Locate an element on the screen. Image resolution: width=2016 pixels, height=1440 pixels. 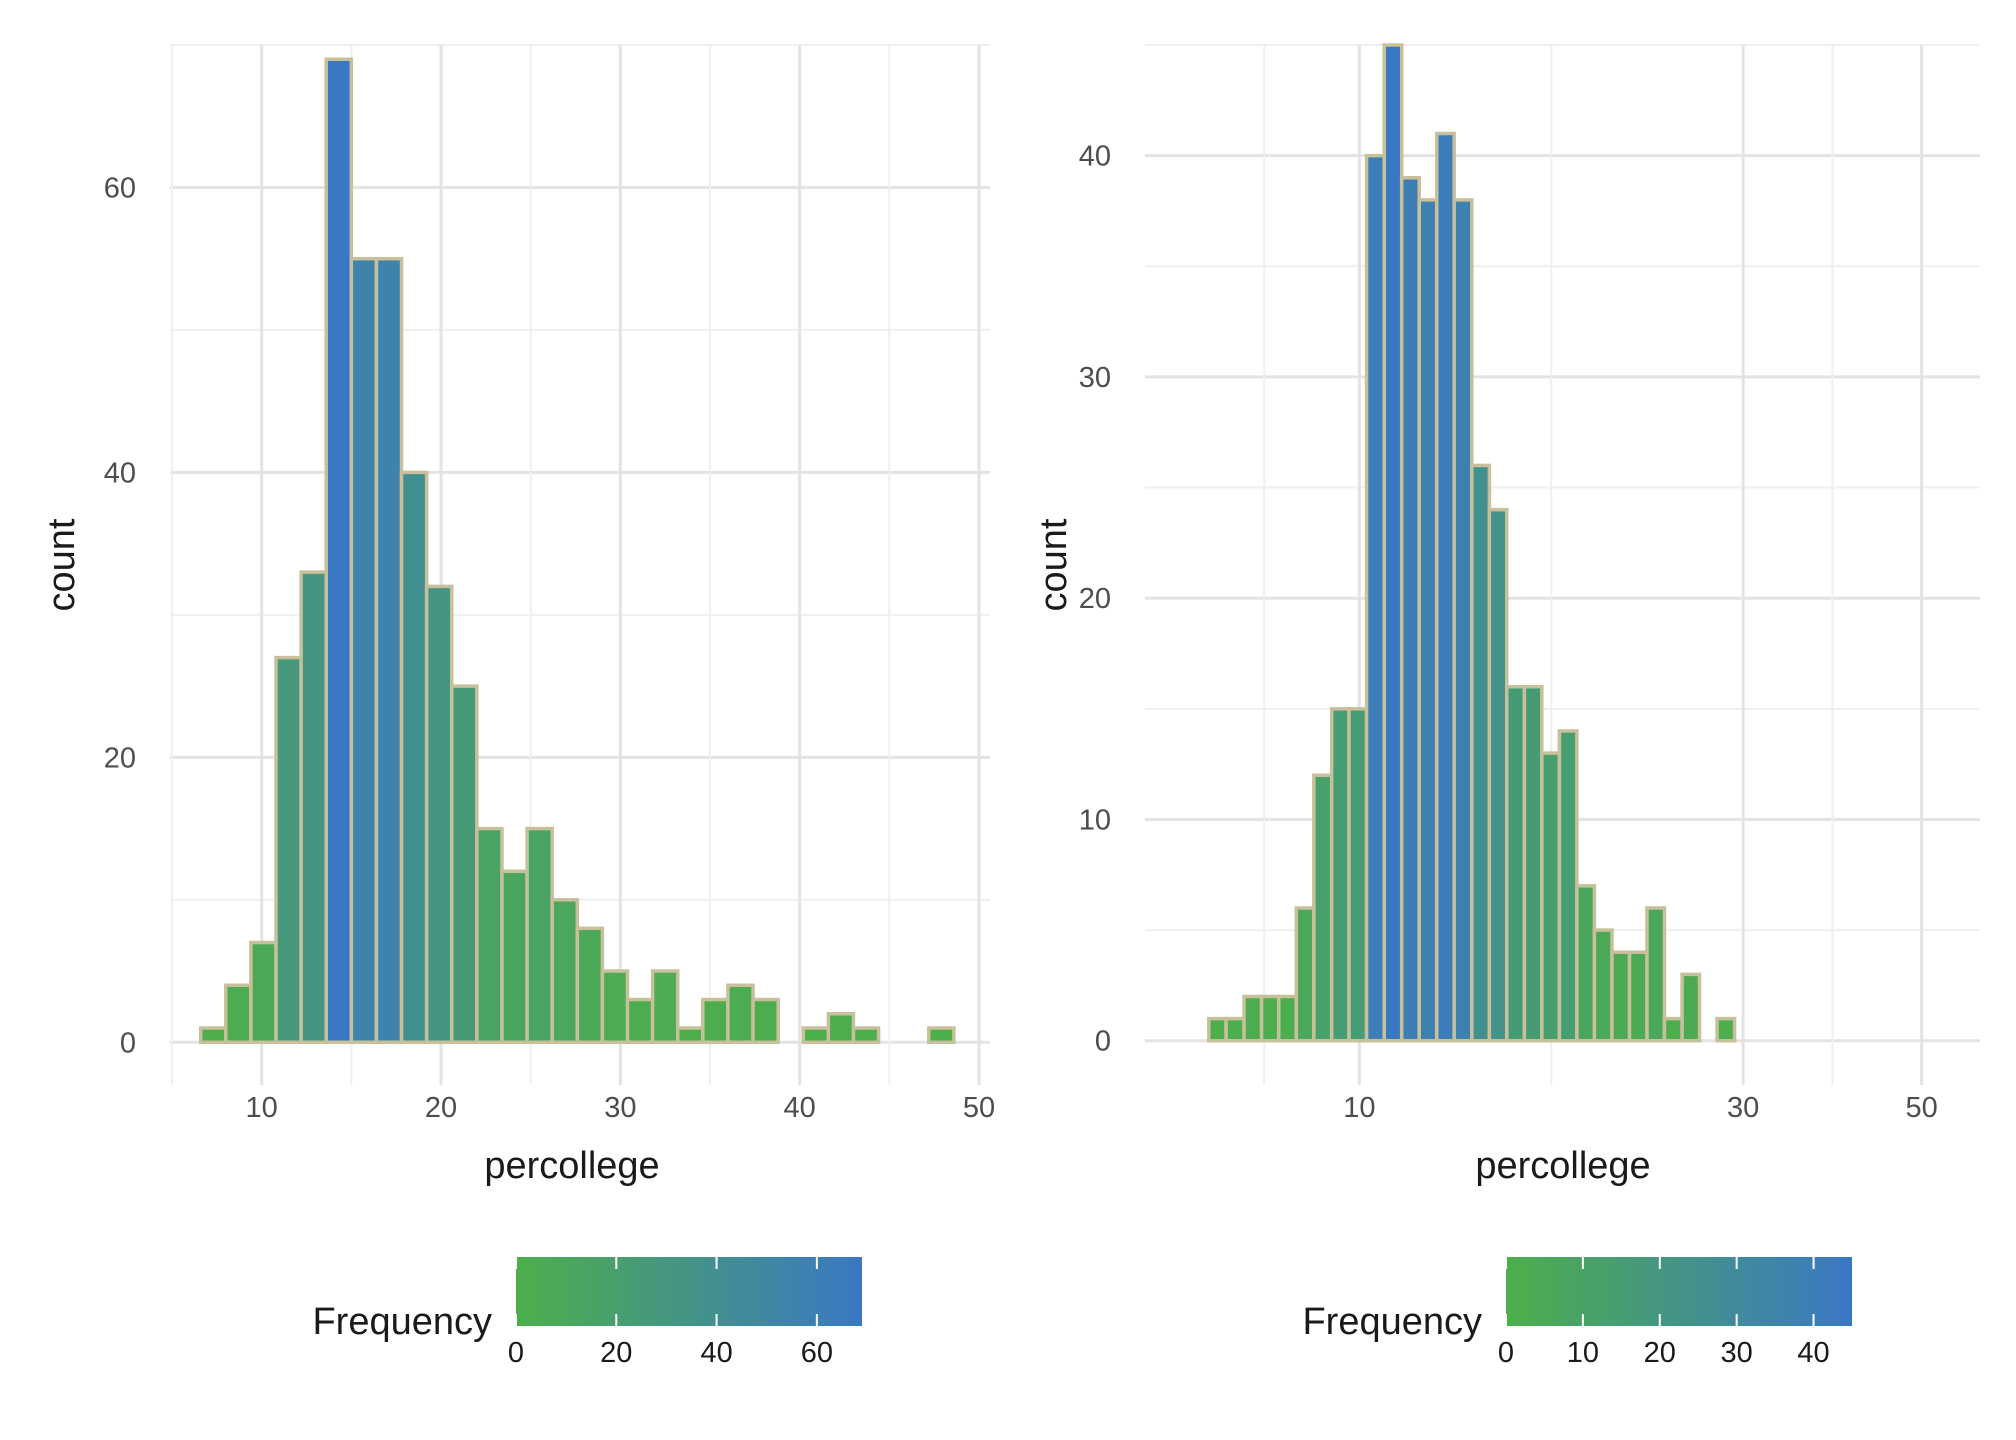
left-legend-colorbar is located at coordinates (689, 1291).